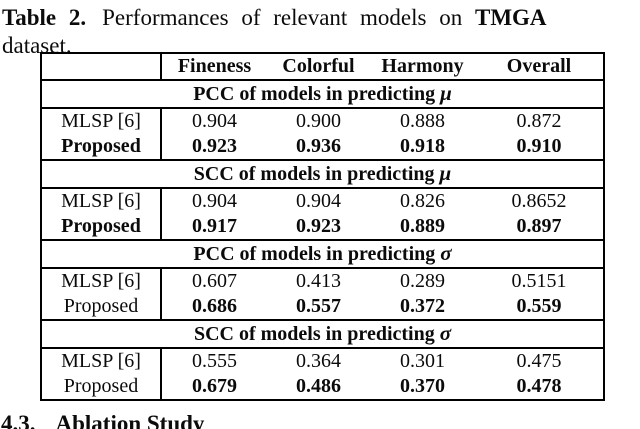 This screenshot has height=429, width=640. What do you see at coordinates (422, 306) in the screenshot?
I see `metric-value: 0.372` at bounding box center [422, 306].